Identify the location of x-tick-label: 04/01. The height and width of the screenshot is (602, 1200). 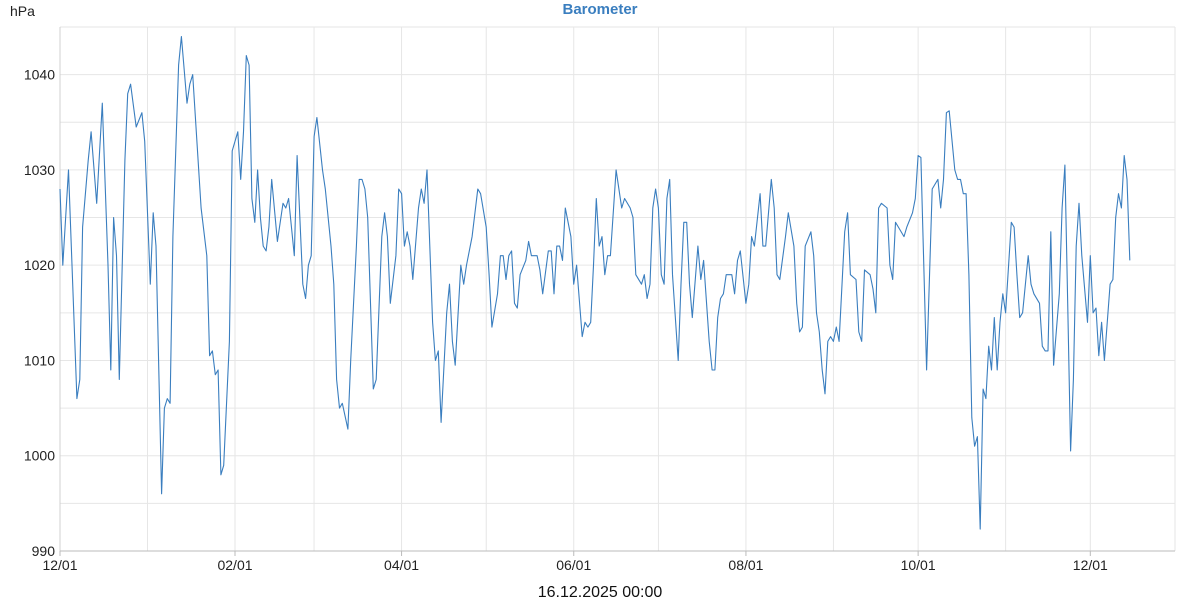
(401, 565).